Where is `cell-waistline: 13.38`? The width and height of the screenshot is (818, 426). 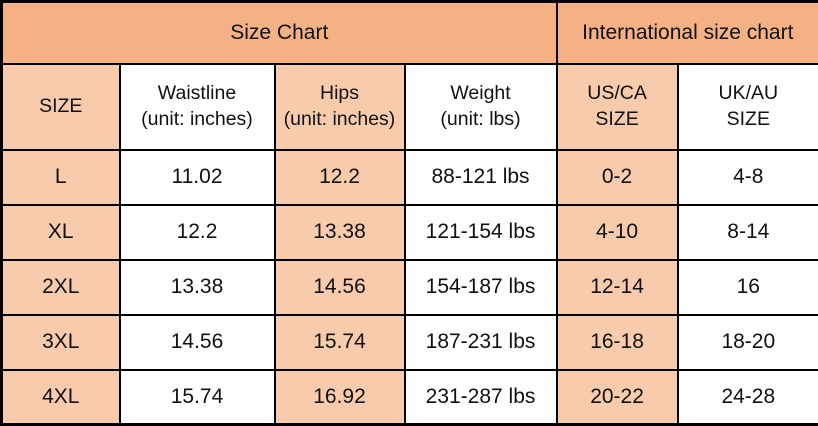
cell-waistline: 13.38 is located at coordinates (197, 287).